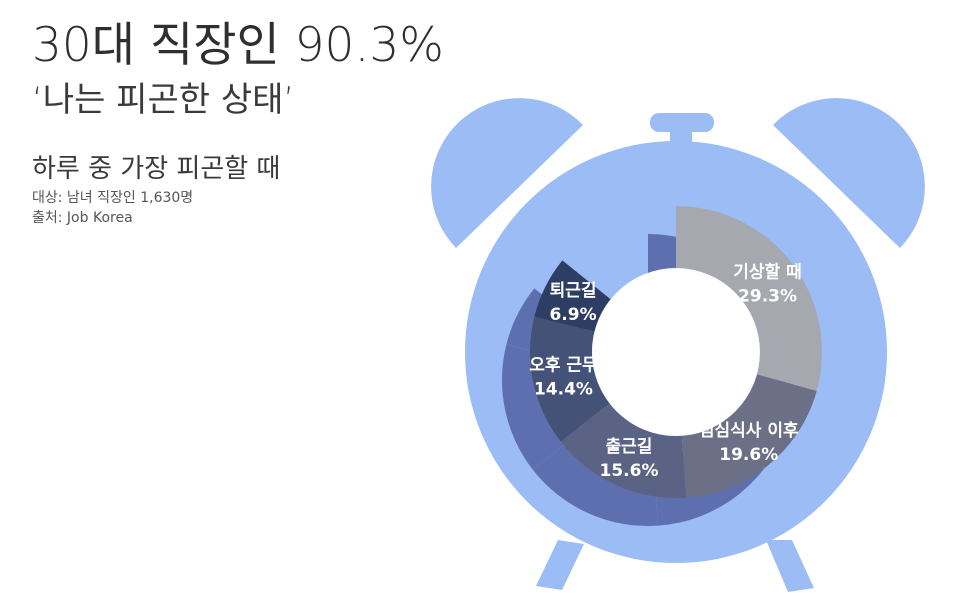 This screenshot has height=600, width=975. What do you see at coordinates (767, 296) in the screenshot?
I see `slice-value-label: 29.3%` at bounding box center [767, 296].